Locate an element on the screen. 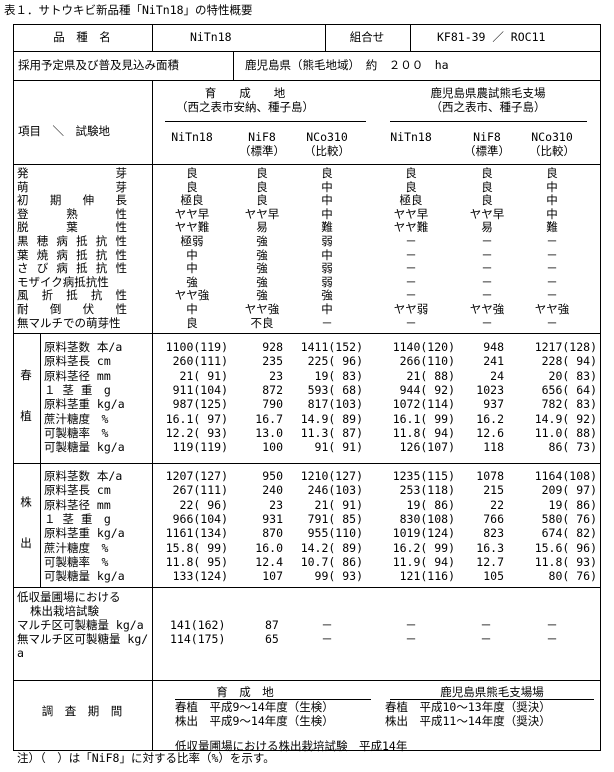  cell-value: 12.4 is located at coordinates (269, 561).